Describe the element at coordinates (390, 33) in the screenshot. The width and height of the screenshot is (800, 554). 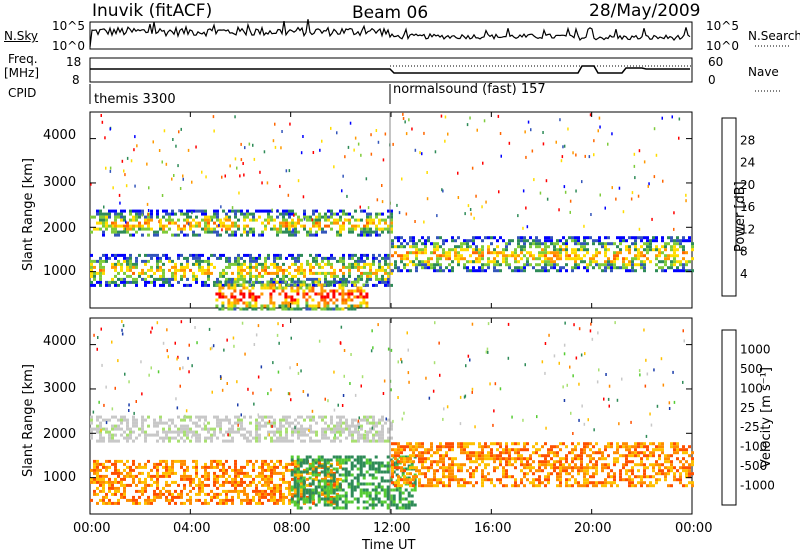
I see `nsky-line` at that location.